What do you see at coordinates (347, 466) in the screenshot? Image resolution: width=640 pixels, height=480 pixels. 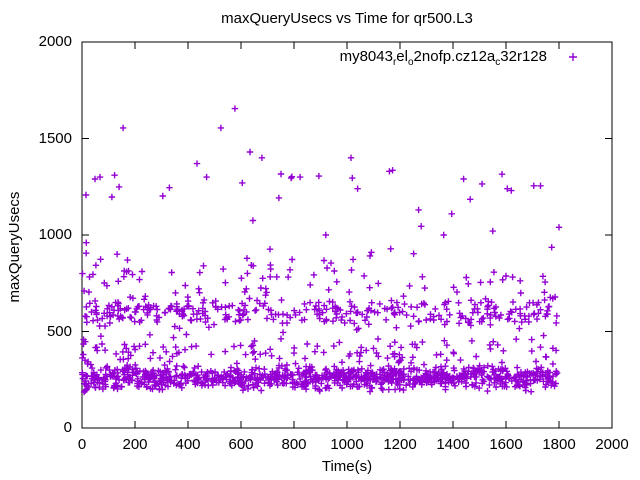 I see `x-axis-label: Time(s)` at bounding box center [347, 466].